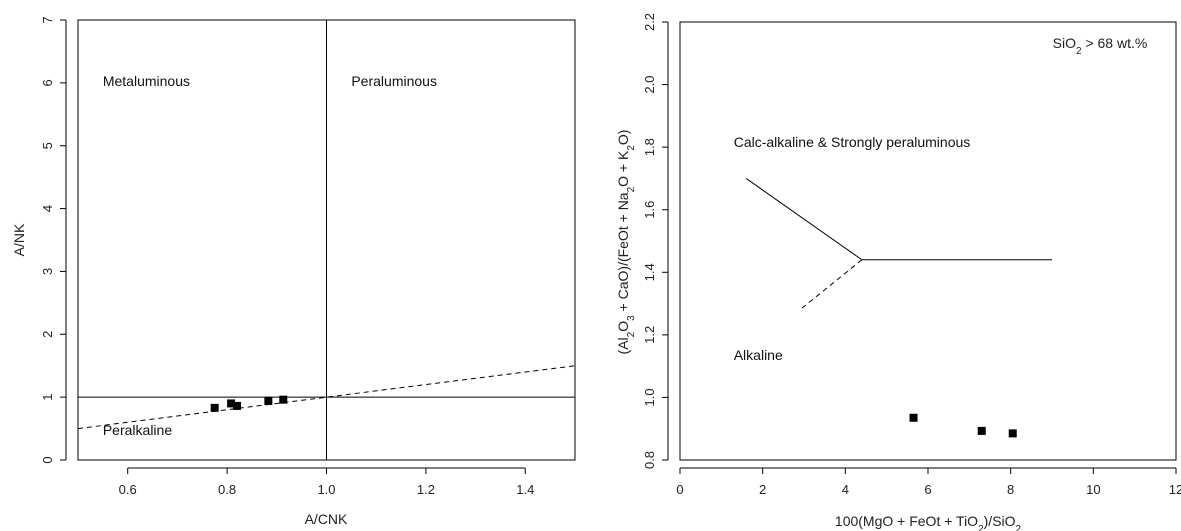  Describe the element at coordinates (852, 142) in the screenshot. I see `right-region-label: Calc-alkaline & Strongly peraluminous` at that location.